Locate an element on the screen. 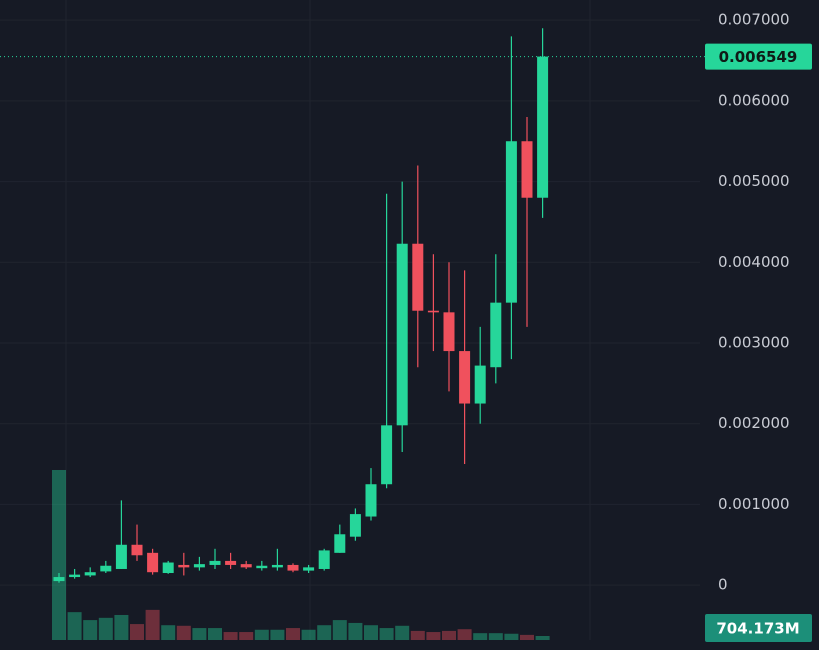  y-tick-label: 0.001000 is located at coordinates (754, 504).